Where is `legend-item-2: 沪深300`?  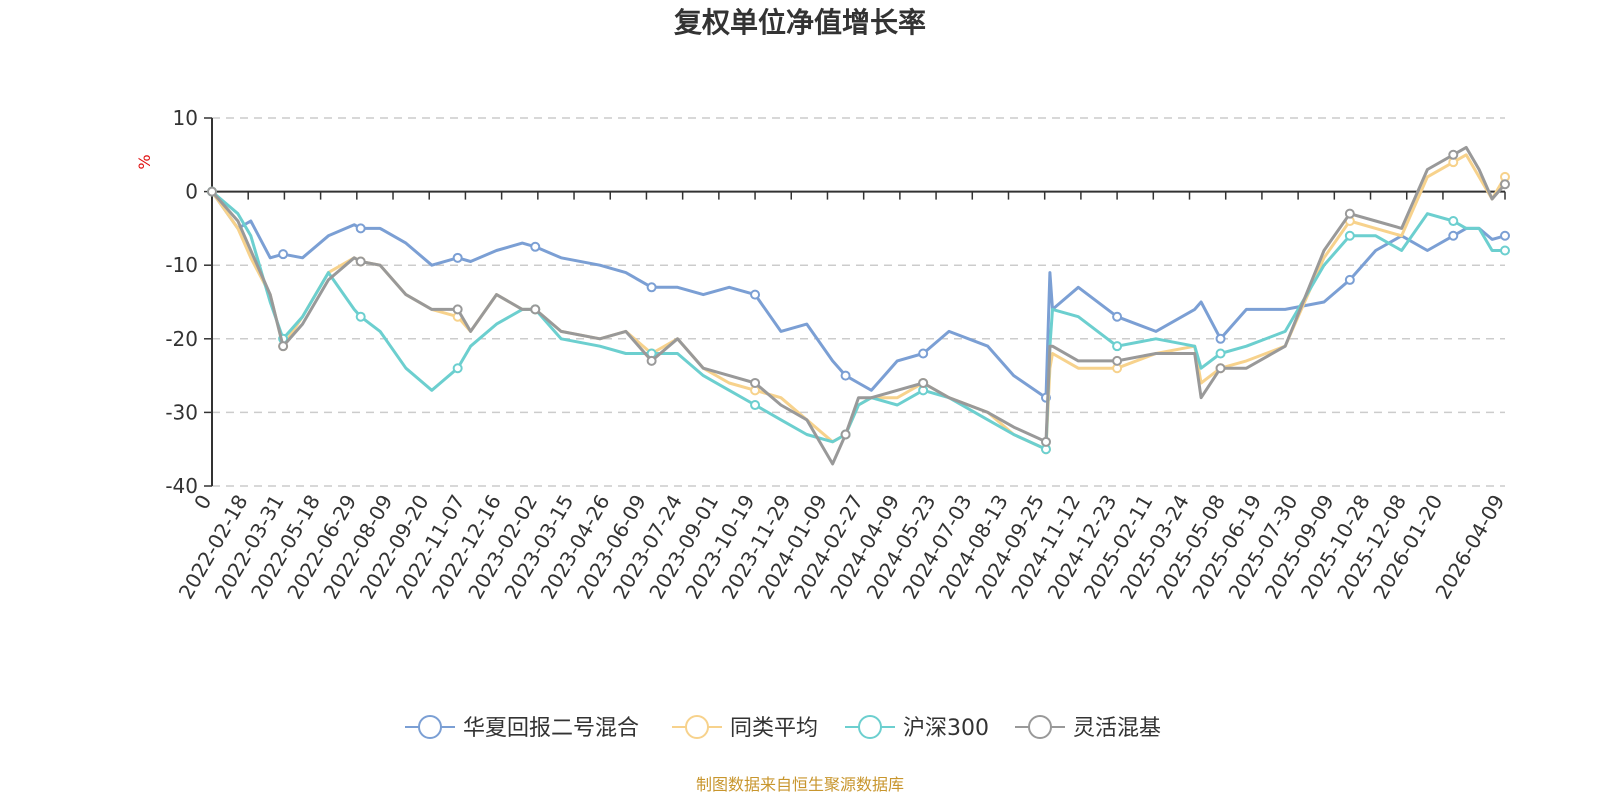 legend-item-2: 沪深300 is located at coordinates (917, 728).